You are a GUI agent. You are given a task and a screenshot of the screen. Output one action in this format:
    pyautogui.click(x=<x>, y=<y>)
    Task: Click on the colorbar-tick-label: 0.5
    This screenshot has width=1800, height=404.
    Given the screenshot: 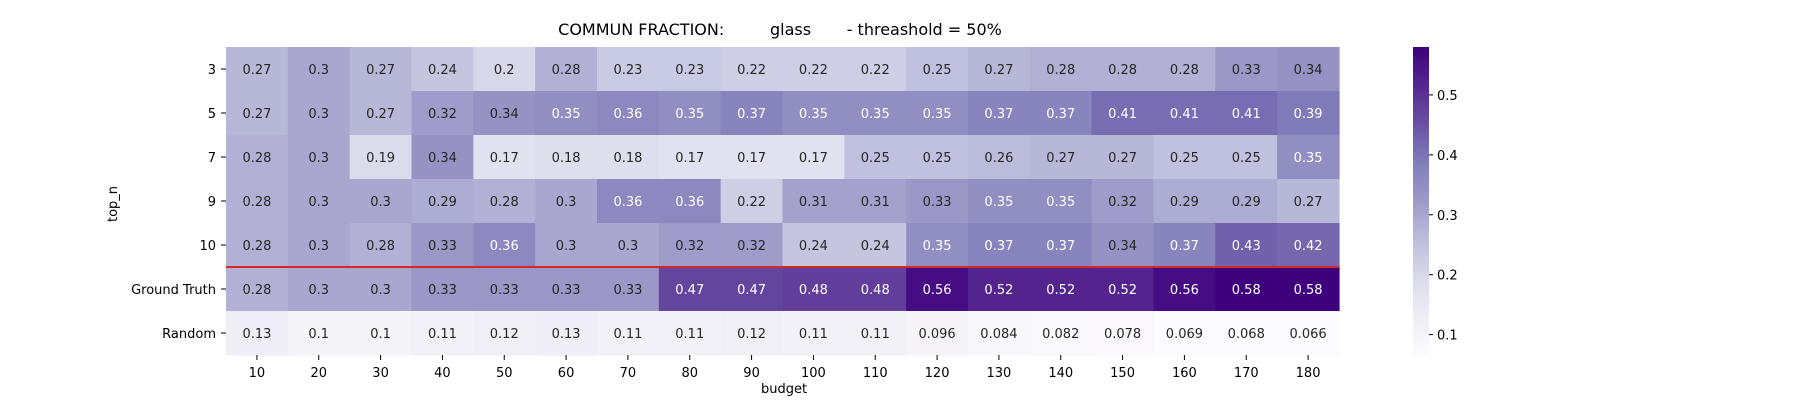 What is the action you would take?
    pyautogui.click(x=1447, y=96)
    